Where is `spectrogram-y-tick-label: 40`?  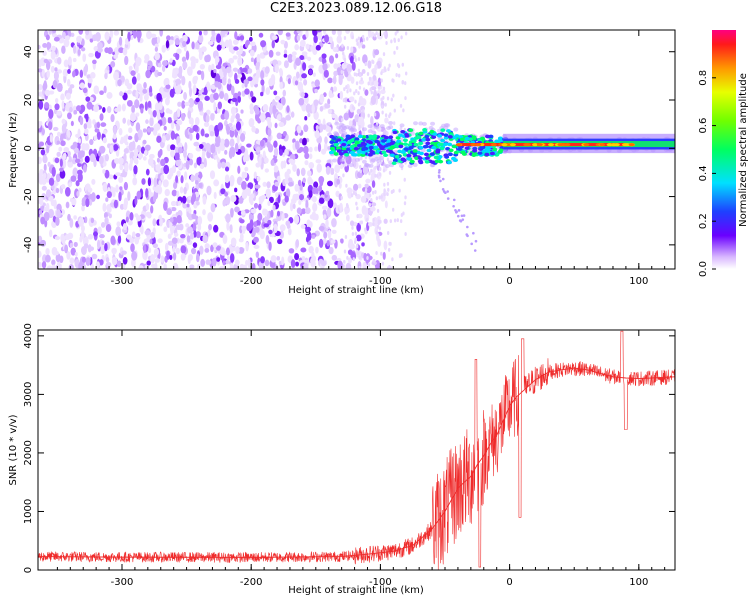
spectrogram-y-tick-label: 40 is located at coordinates (28, 51).